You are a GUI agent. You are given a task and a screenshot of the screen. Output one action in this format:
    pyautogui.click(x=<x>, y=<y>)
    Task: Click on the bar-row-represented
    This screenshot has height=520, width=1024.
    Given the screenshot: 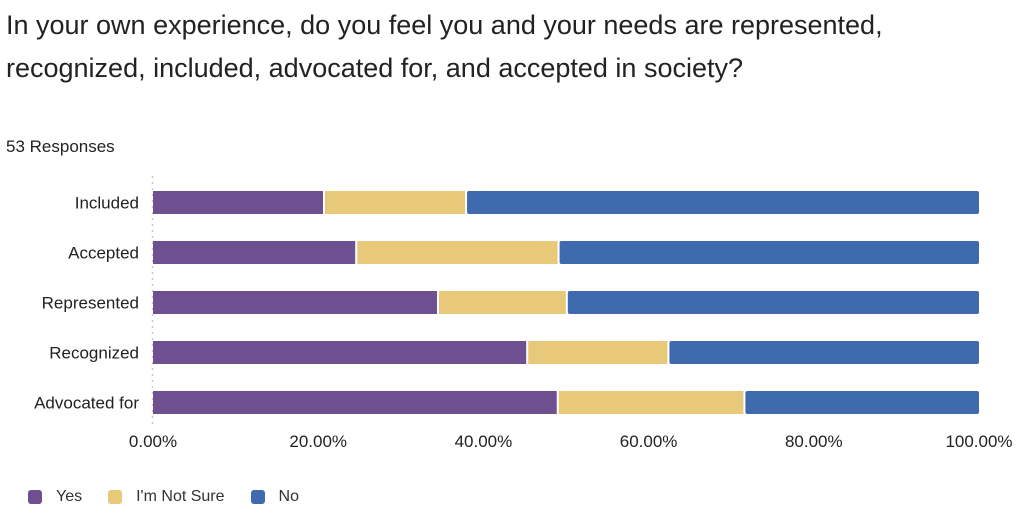 What is the action you would take?
    pyautogui.click(x=566, y=302)
    